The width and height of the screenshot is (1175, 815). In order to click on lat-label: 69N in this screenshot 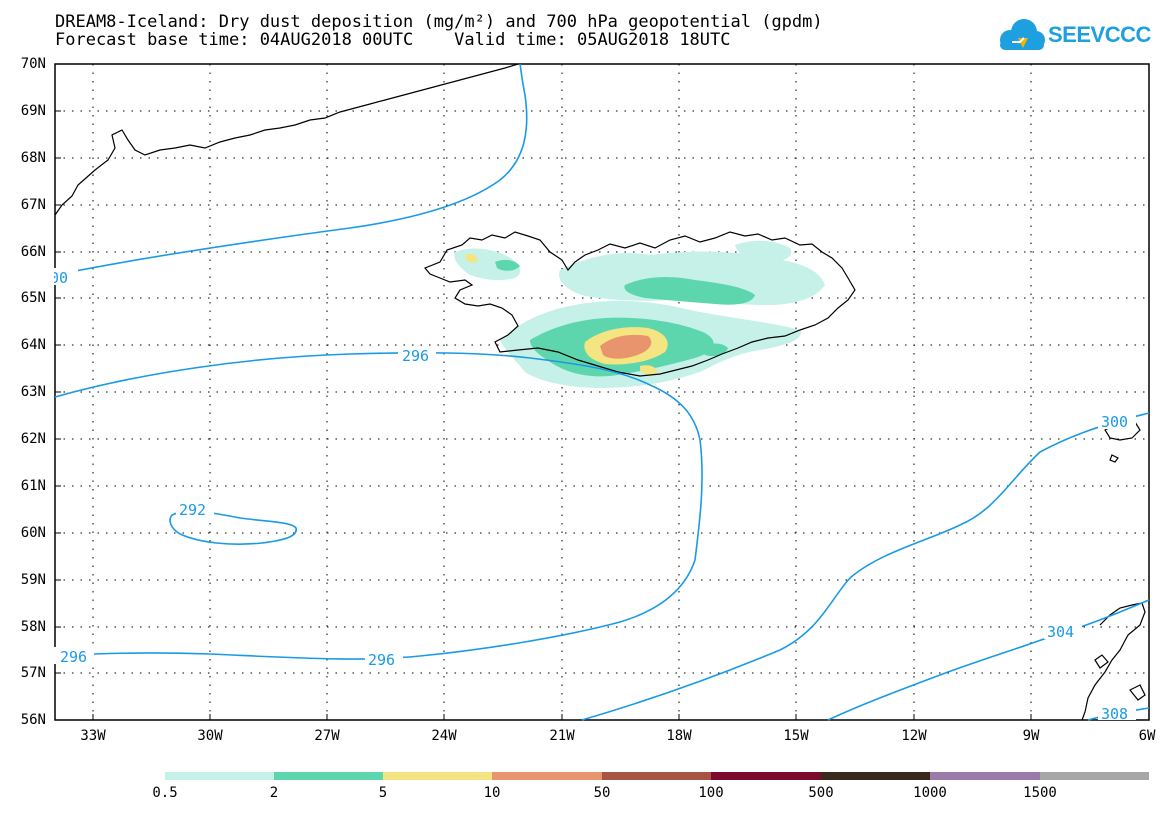, I will do `click(33, 111)`.